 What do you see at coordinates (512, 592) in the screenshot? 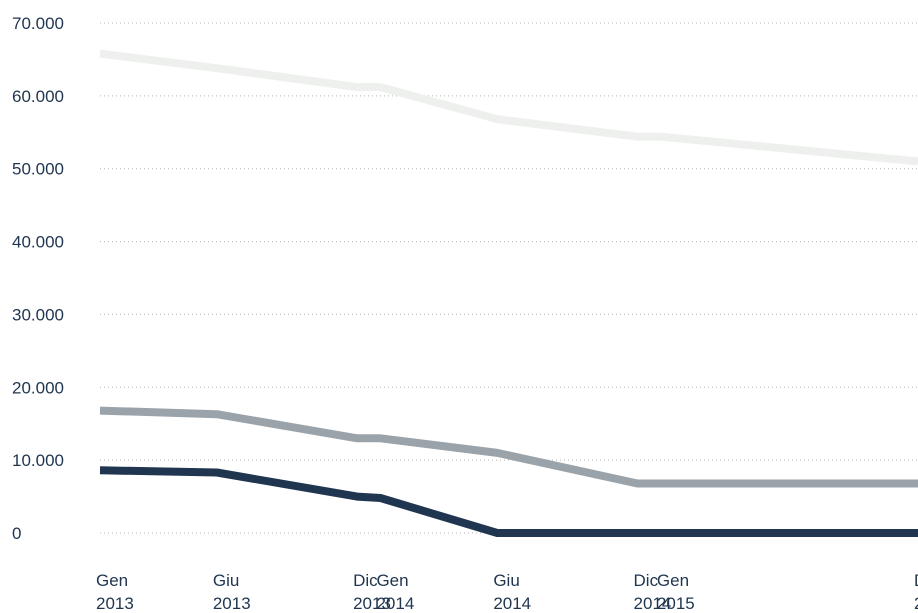
I see `x-tick-label: Giu 2014` at bounding box center [512, 592].